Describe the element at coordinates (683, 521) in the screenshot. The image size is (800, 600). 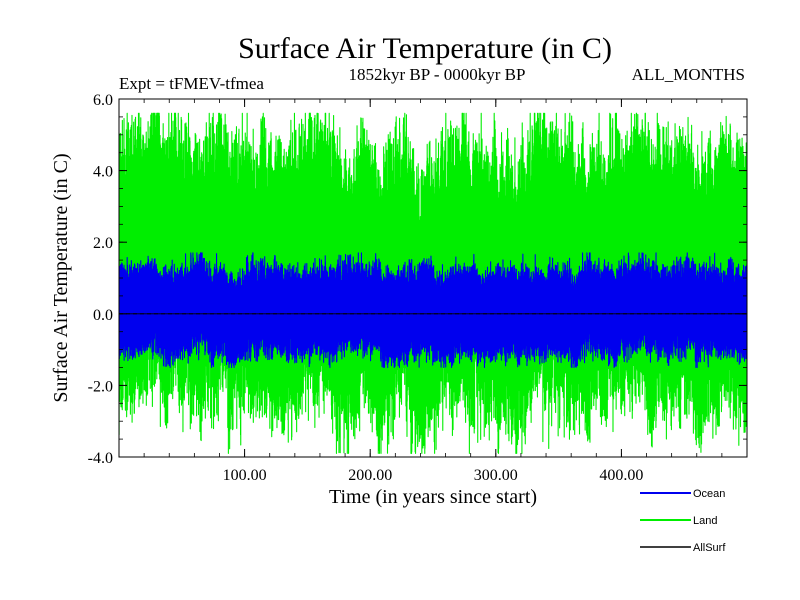
I see `legend: Ocean Land AllSurf` at that location.